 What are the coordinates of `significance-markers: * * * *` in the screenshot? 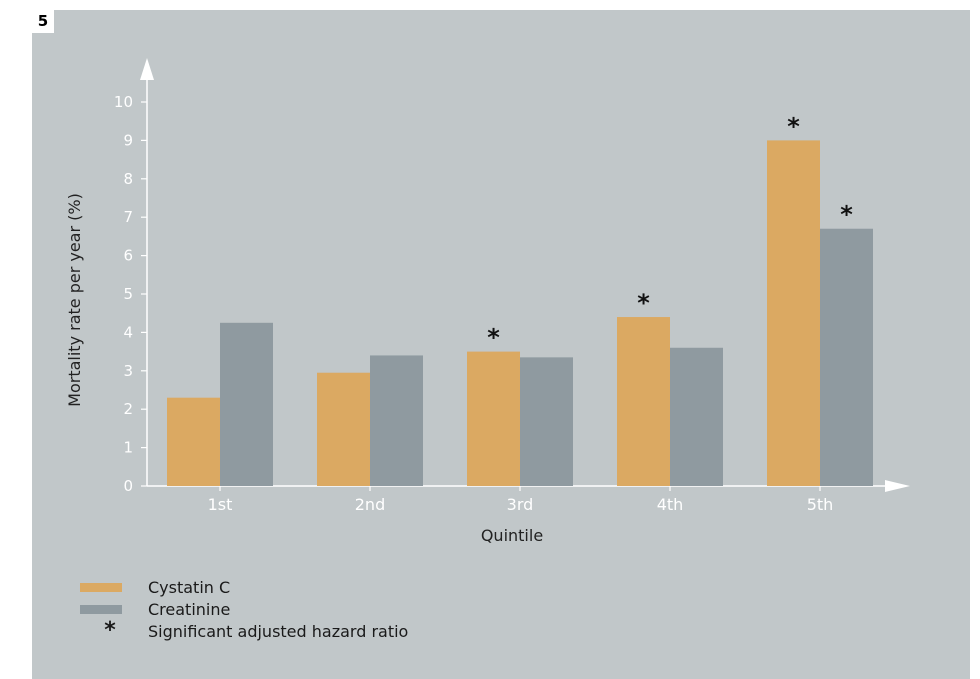 It's located at (670, 231).